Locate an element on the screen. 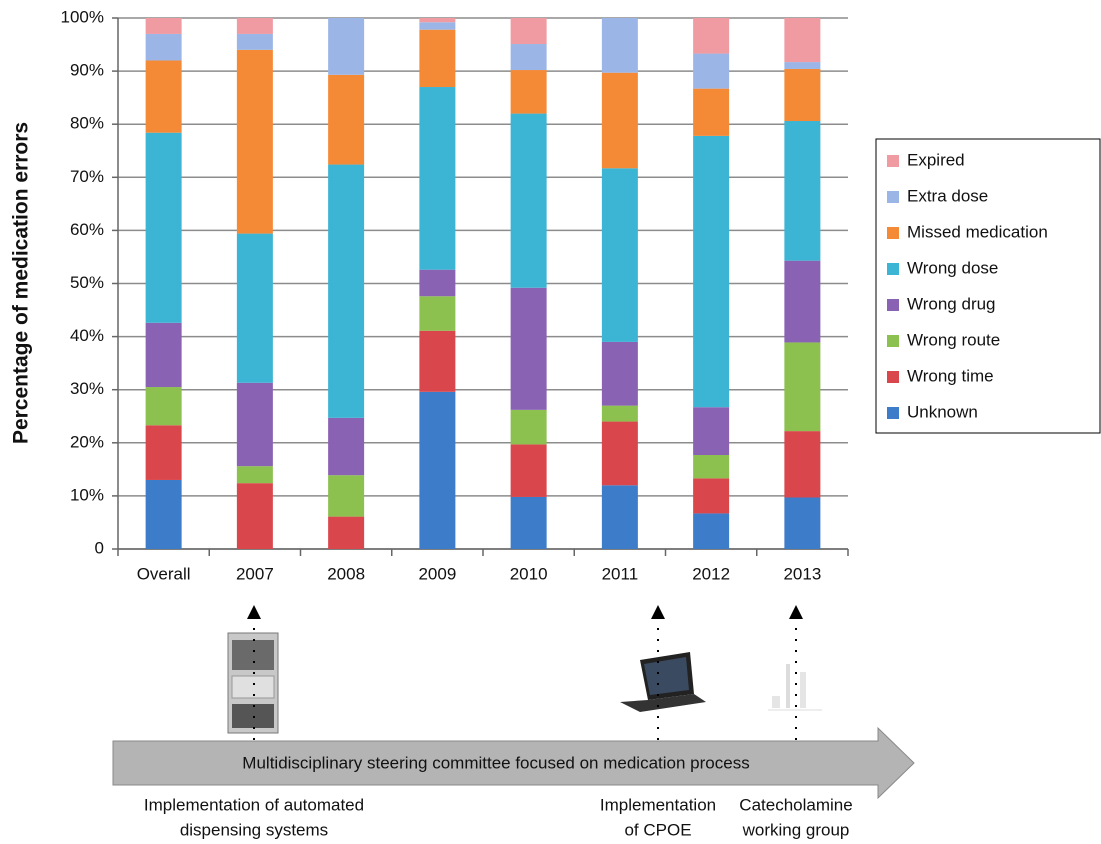 The height and width of the screenshot is (844, 1101). y-tick-label: 60% is located at coordinates (87, 229).